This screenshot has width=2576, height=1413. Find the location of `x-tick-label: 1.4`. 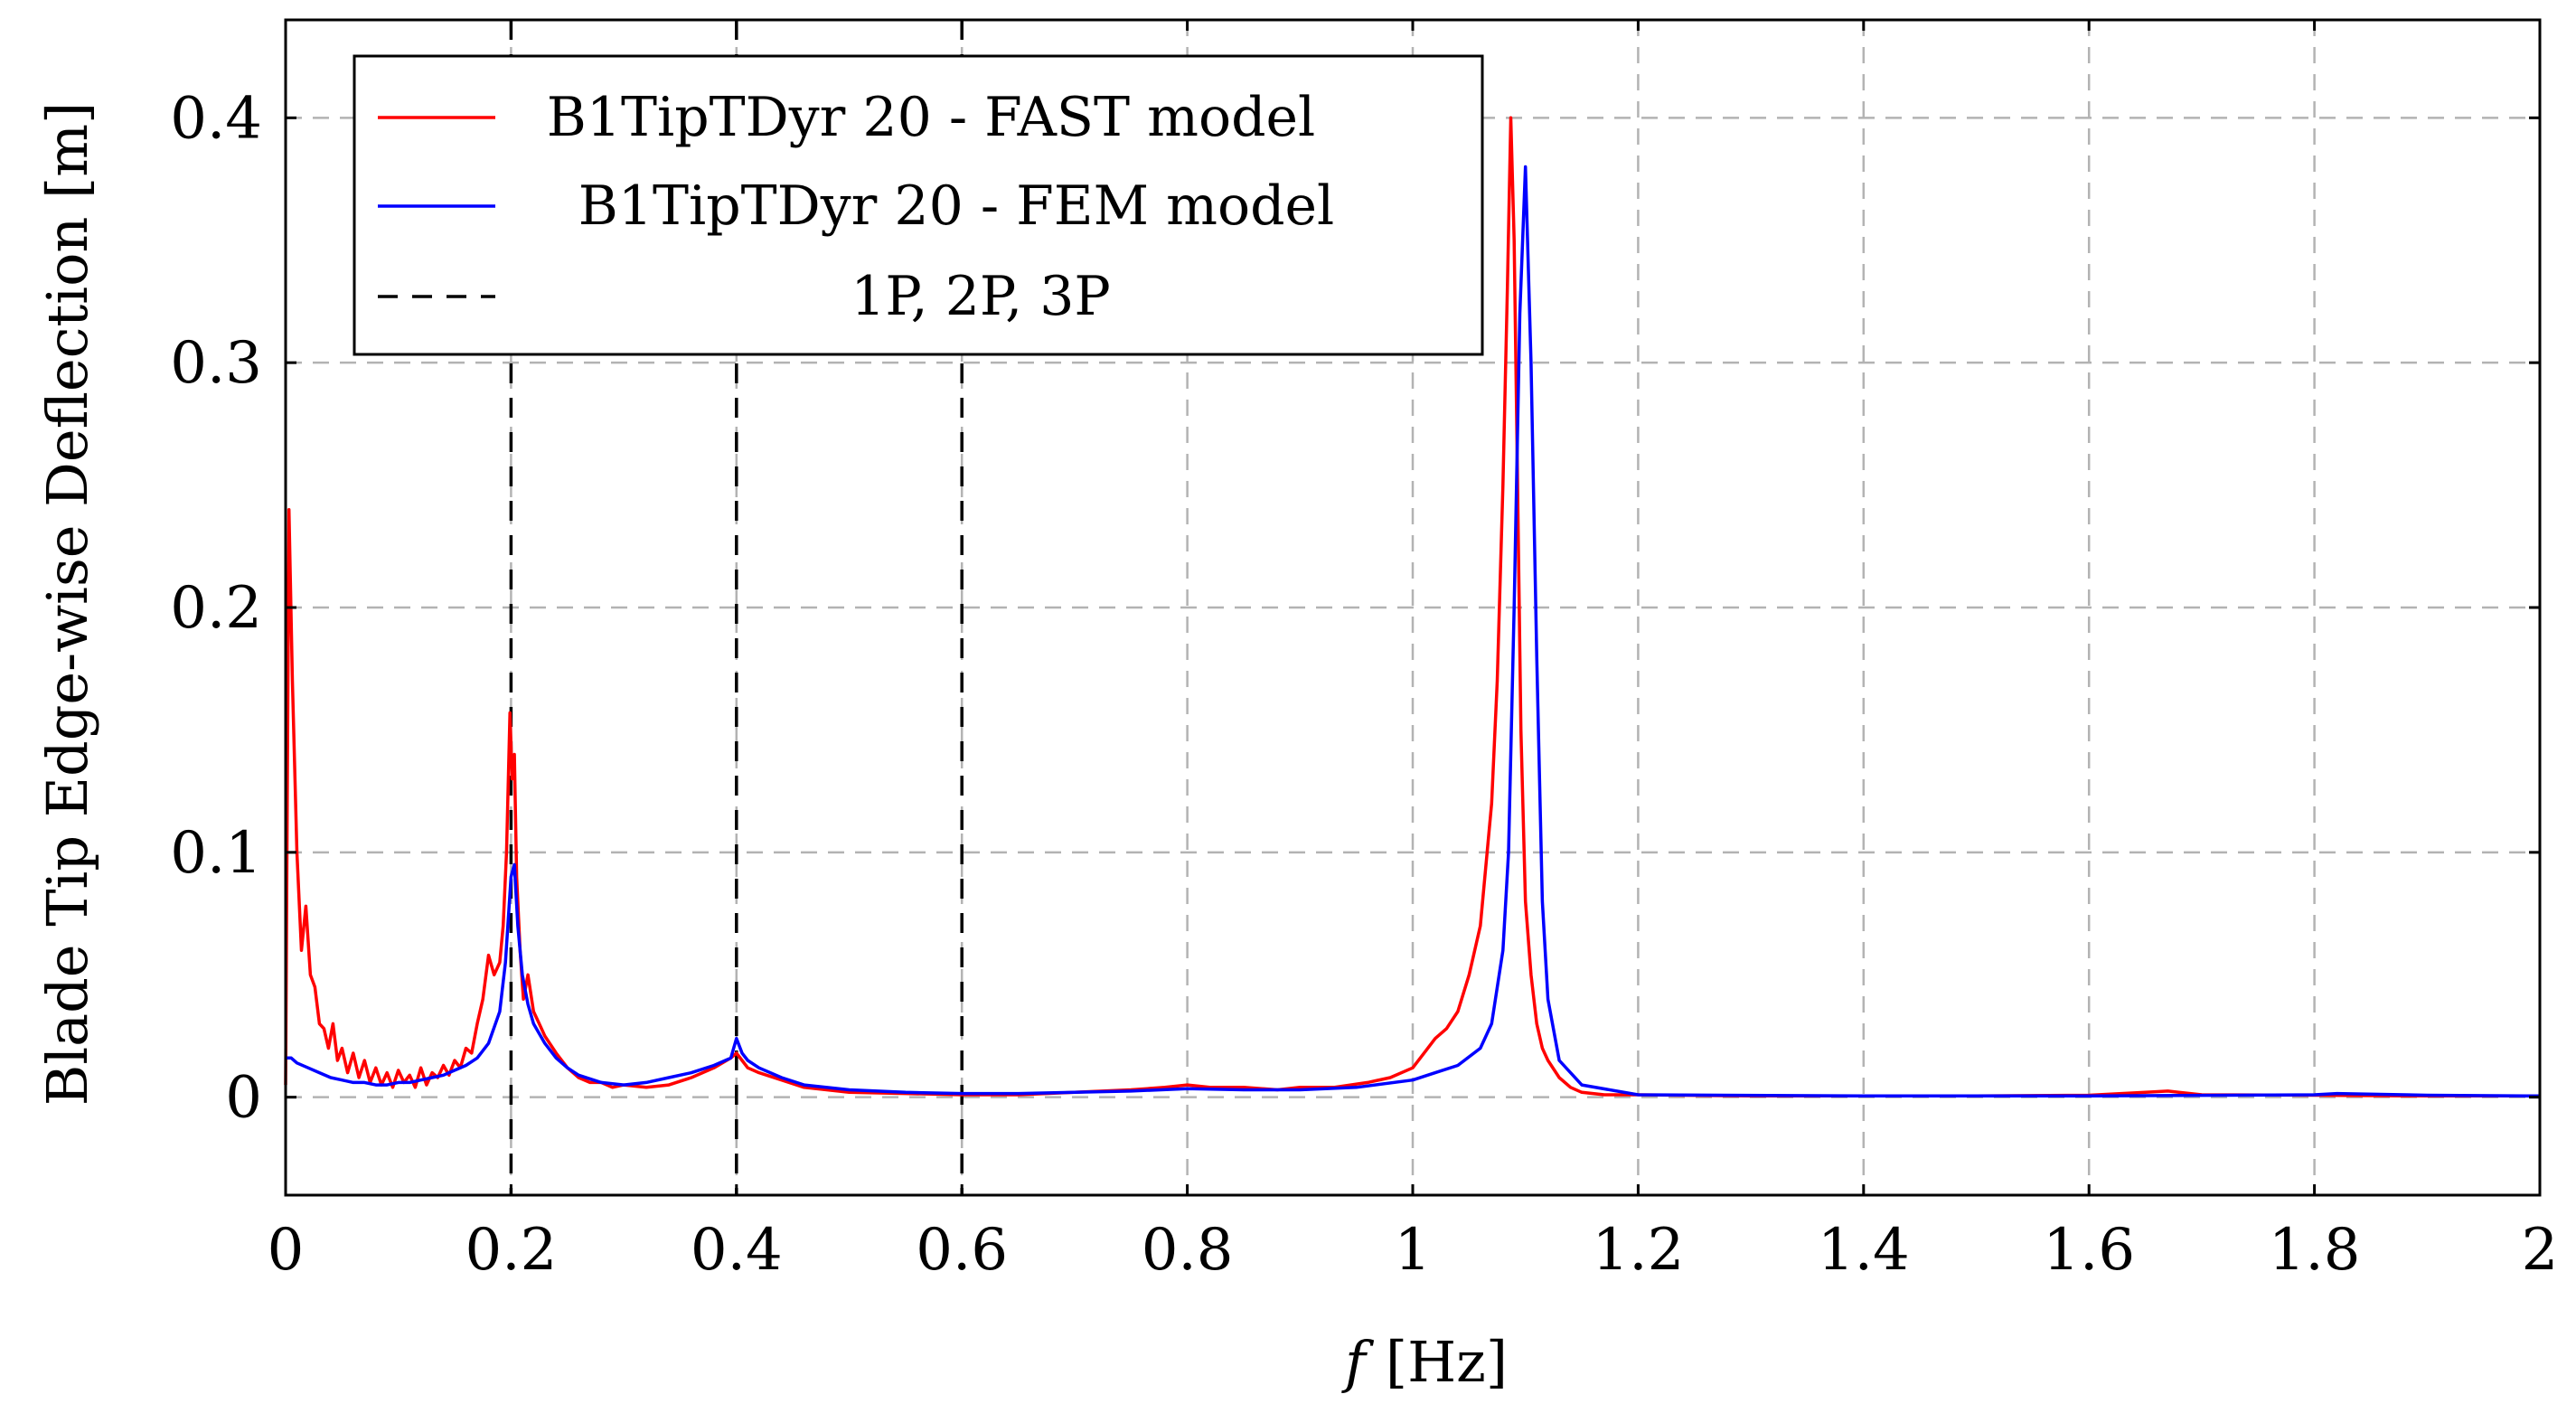

x-tick-label: 1.4 is located at coordinates (1864, 1250).